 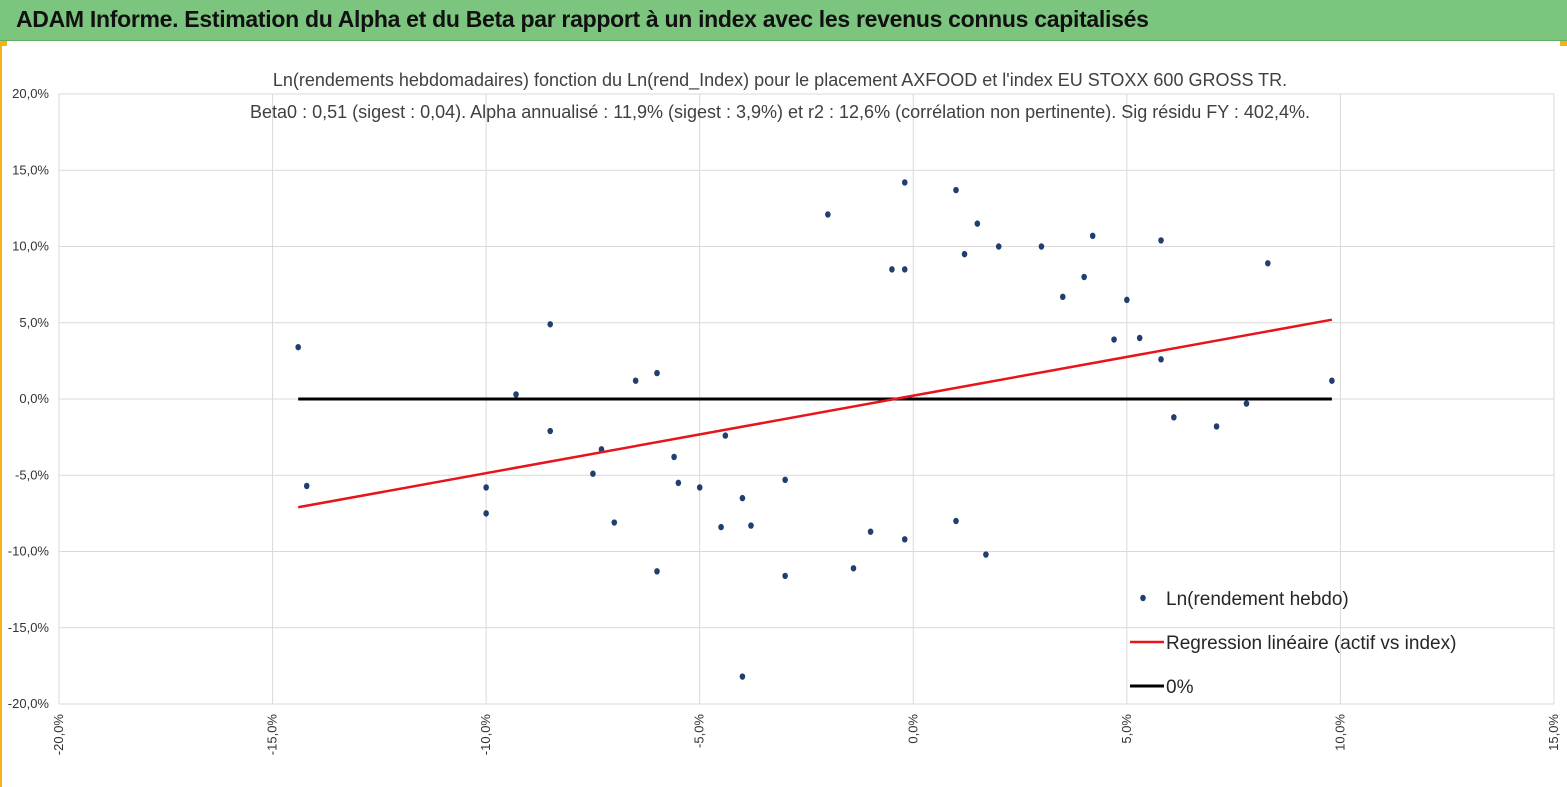 I want to click on x-tick-label: 10,0%, so click(x=1339, y=732).